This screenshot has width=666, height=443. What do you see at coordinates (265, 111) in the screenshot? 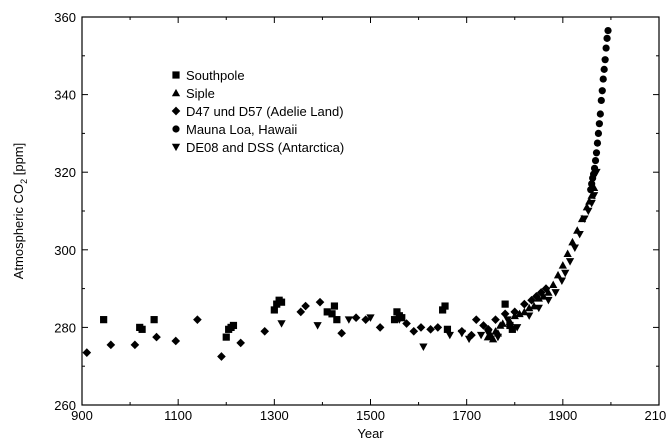
I see `legend-label: D47 und D57 (Adelie Land)` at bounding box center [265, 111].